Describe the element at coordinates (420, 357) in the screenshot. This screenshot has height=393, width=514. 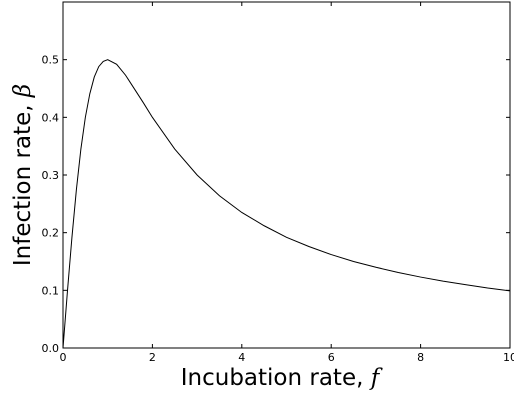
I see `x-tick-label: 8` at that location.